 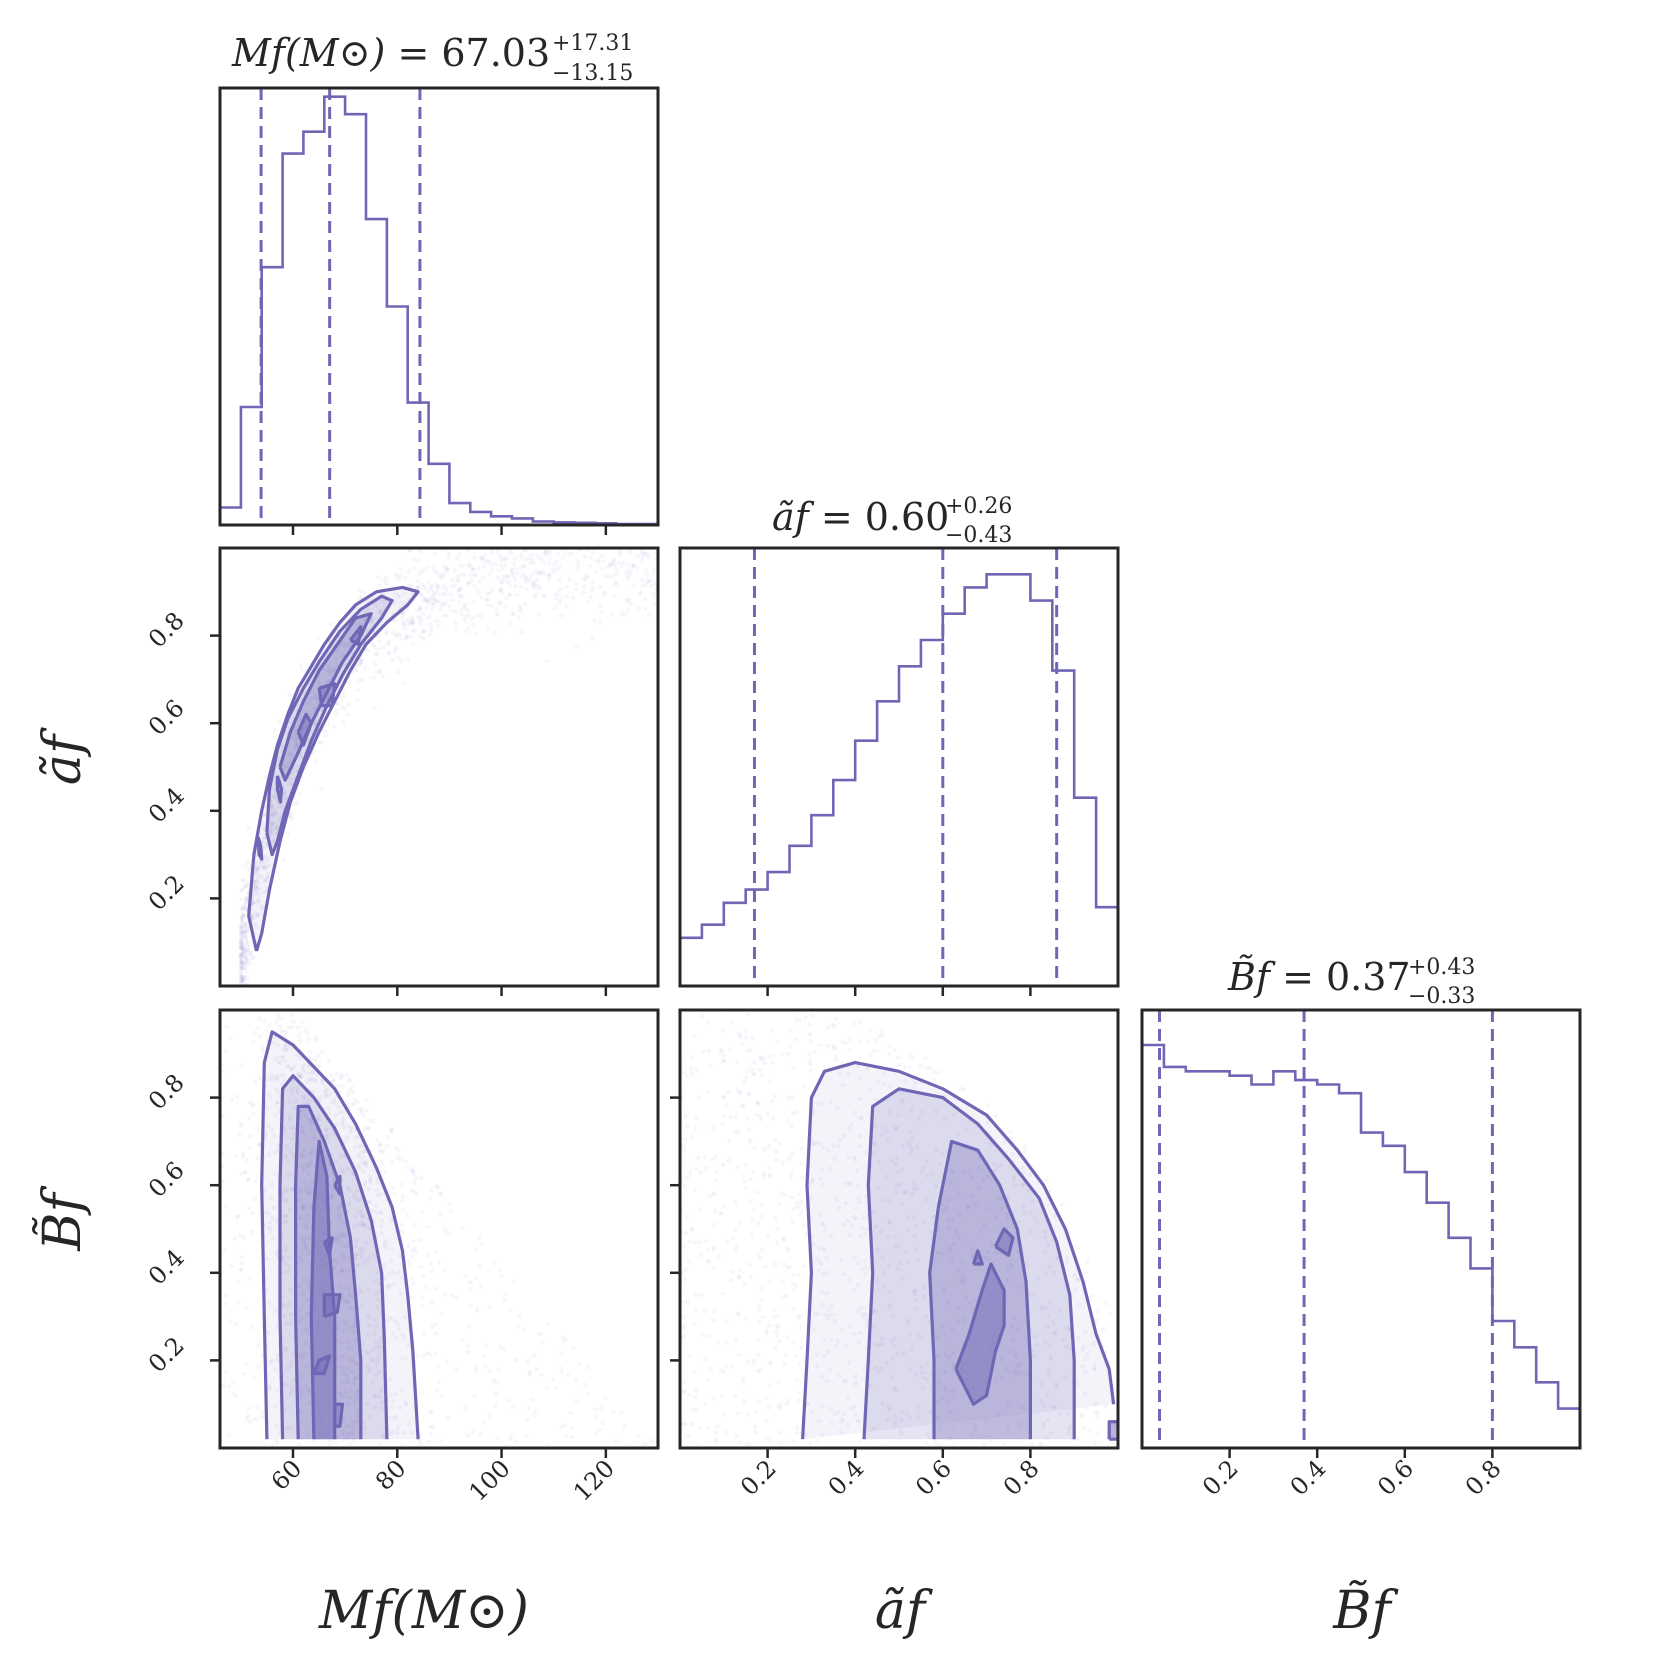 What do you see at coordinates (1361, 1229) in the screenshot?
I see `panel-hist-b-frame` at bounding box center [1361, 1229].